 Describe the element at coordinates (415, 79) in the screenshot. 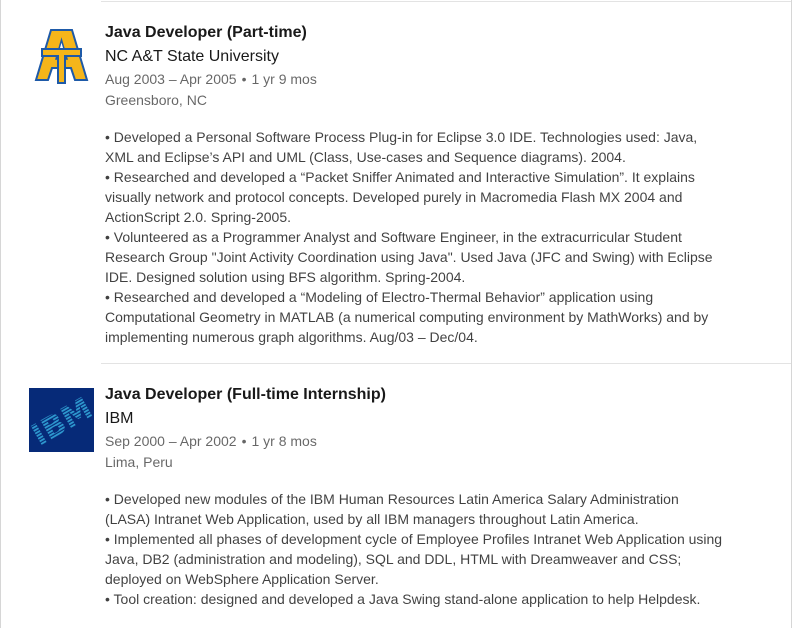

I see `date-line: Aug 2003 – Apr 2005 • 1 yr 9 mos` at that location.